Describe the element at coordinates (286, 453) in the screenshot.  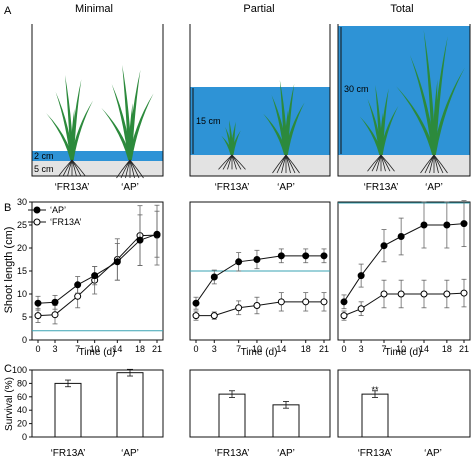
I see `category-label: ‘AP’` at that location.